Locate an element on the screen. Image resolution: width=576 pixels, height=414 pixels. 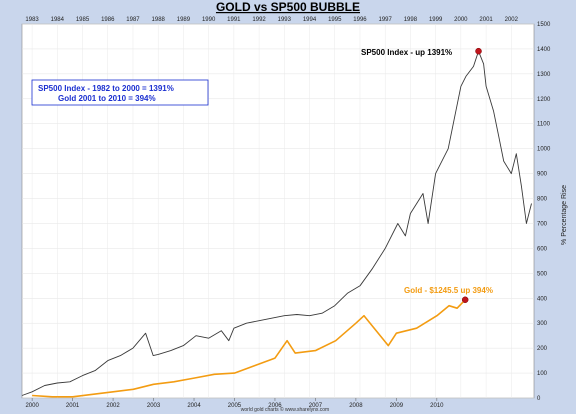
x-top-tick-label: 2001 is located at coordinates (486, 20).